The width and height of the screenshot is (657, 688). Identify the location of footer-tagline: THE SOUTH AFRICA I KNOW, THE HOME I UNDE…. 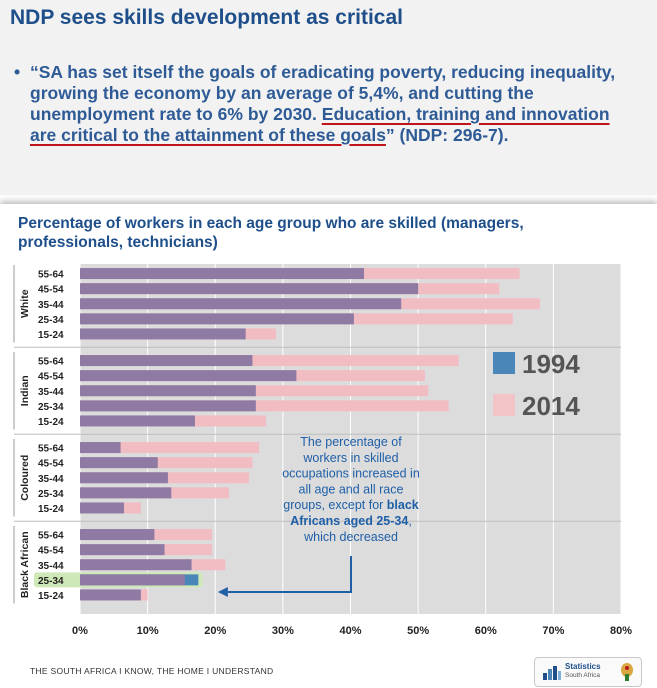
(152, 671).